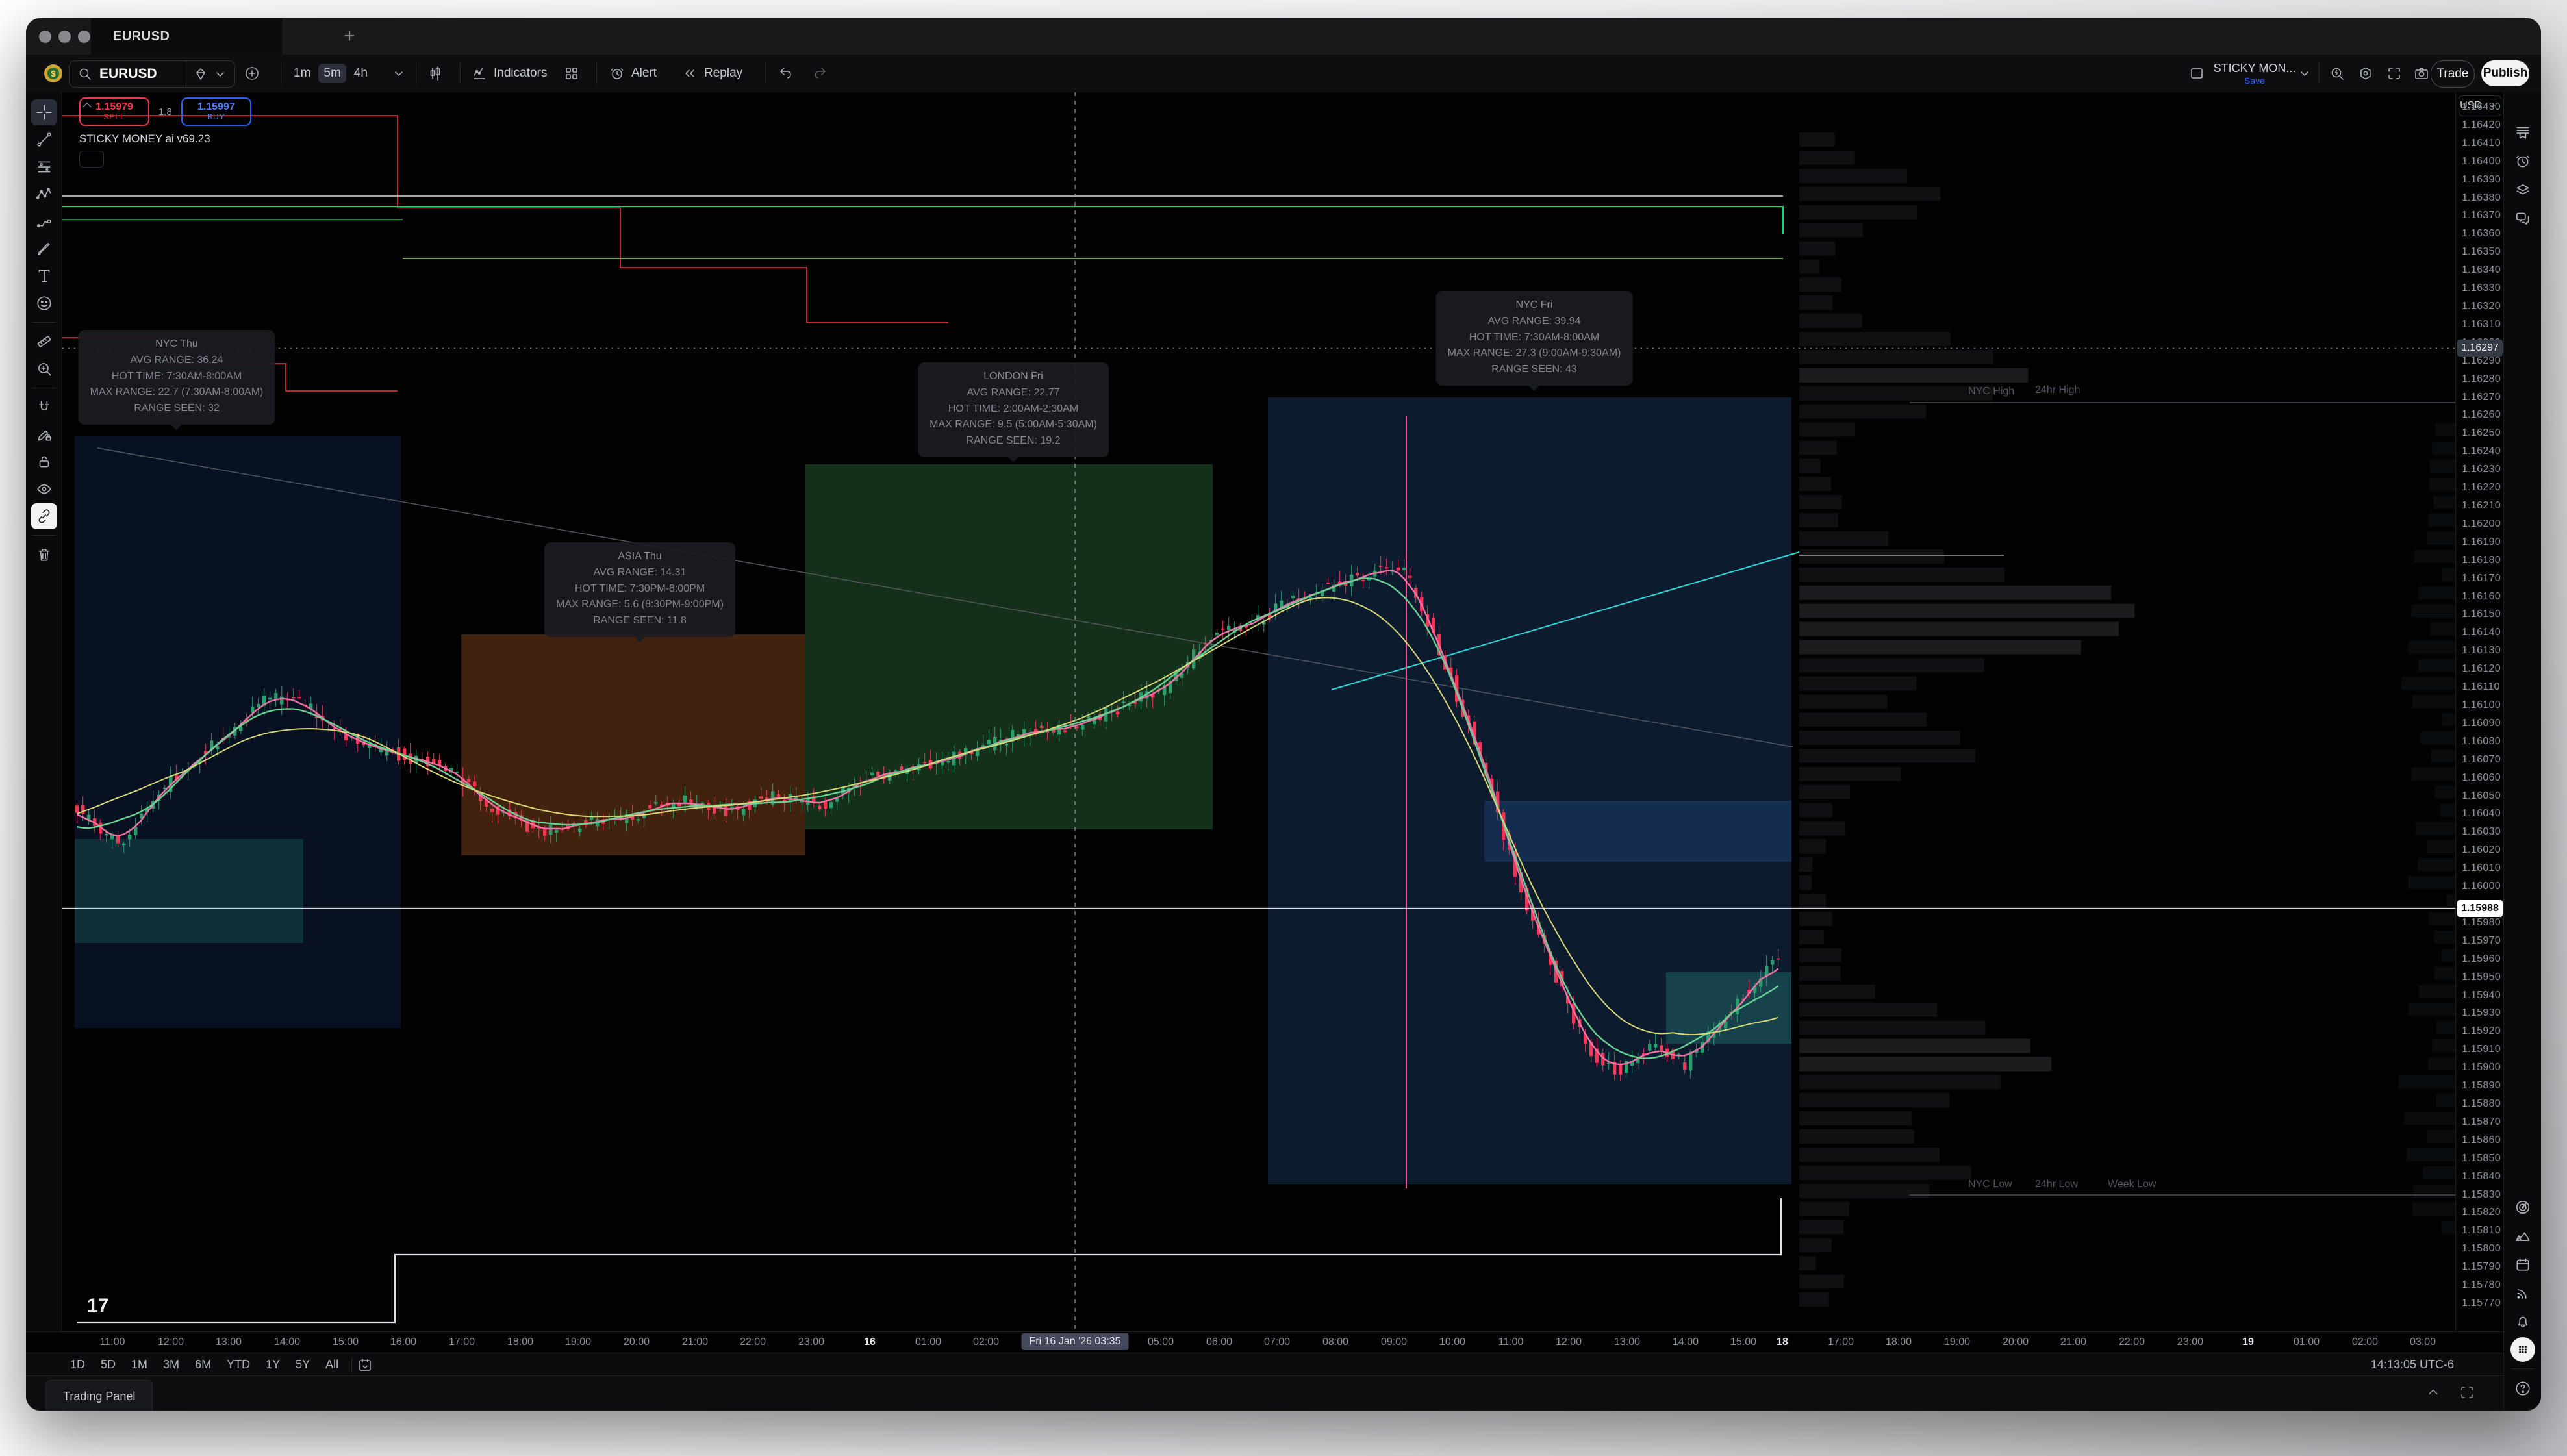  I want to click on panel-maximize-icon, so click(2467, 1392).